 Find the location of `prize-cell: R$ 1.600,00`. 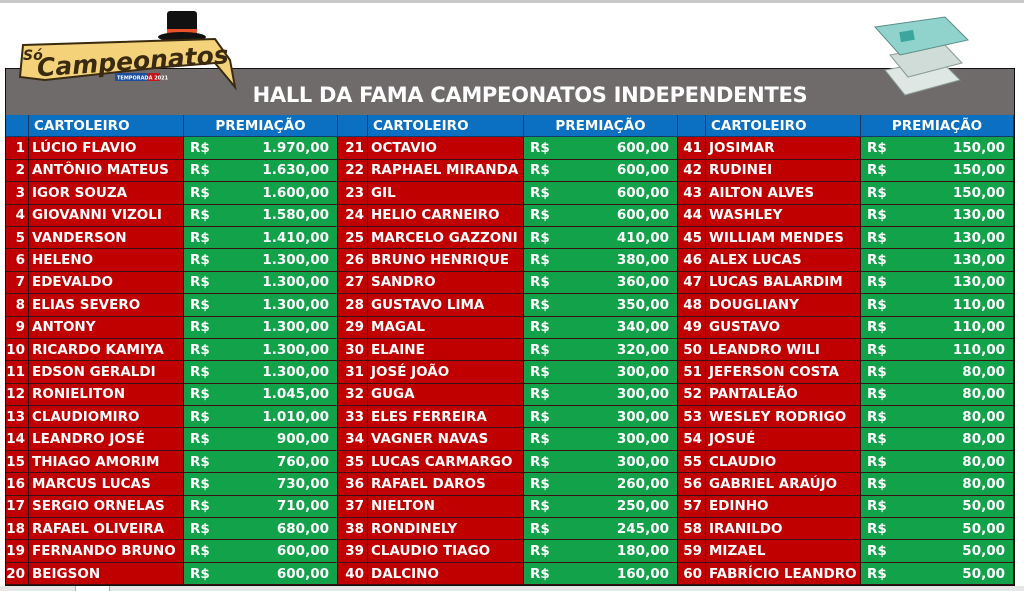

prize-cell: R$ 1.600,00 is located at coordinates (261, 193).